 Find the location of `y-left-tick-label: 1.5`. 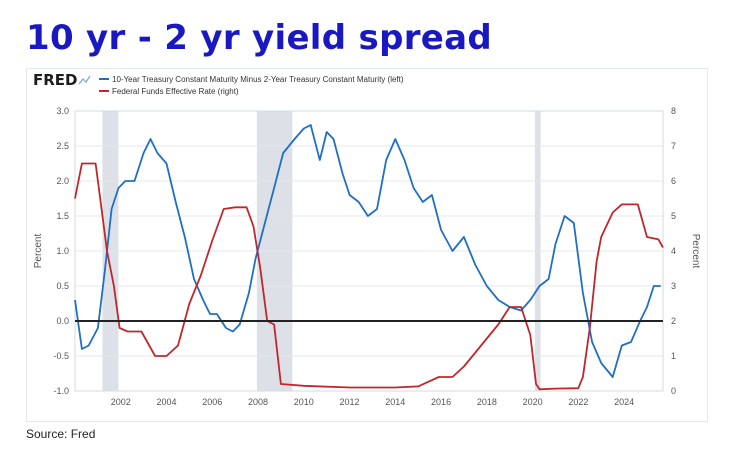

y-left-tick-label: 1.5 is located at coordinates (62, 216).